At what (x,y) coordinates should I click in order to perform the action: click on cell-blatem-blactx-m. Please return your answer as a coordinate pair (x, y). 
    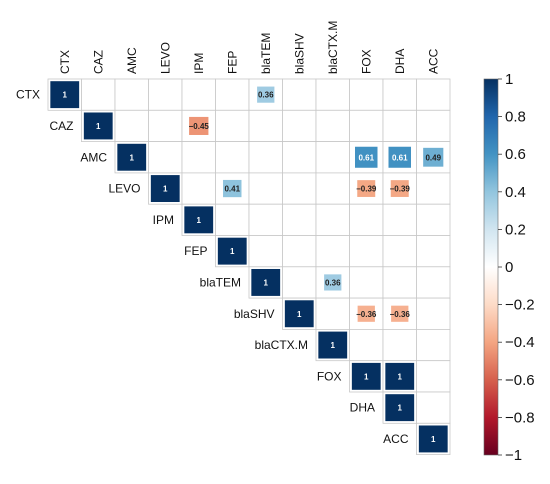
    Looking at the image, I should click on (333, 282).